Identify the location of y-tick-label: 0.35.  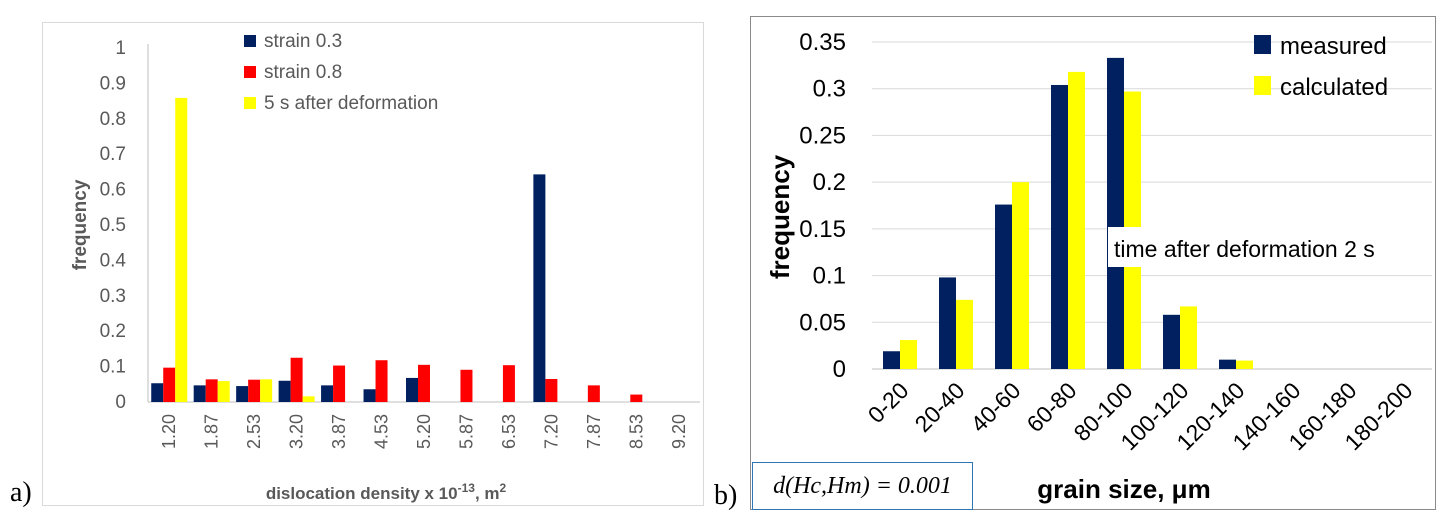
(822, 42).